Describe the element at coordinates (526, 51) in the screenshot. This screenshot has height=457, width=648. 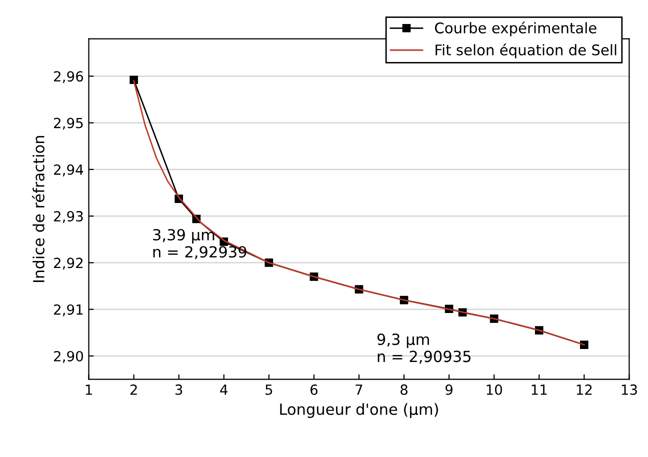
I see `legend-label: Fit selon équation de Sell` at that location.